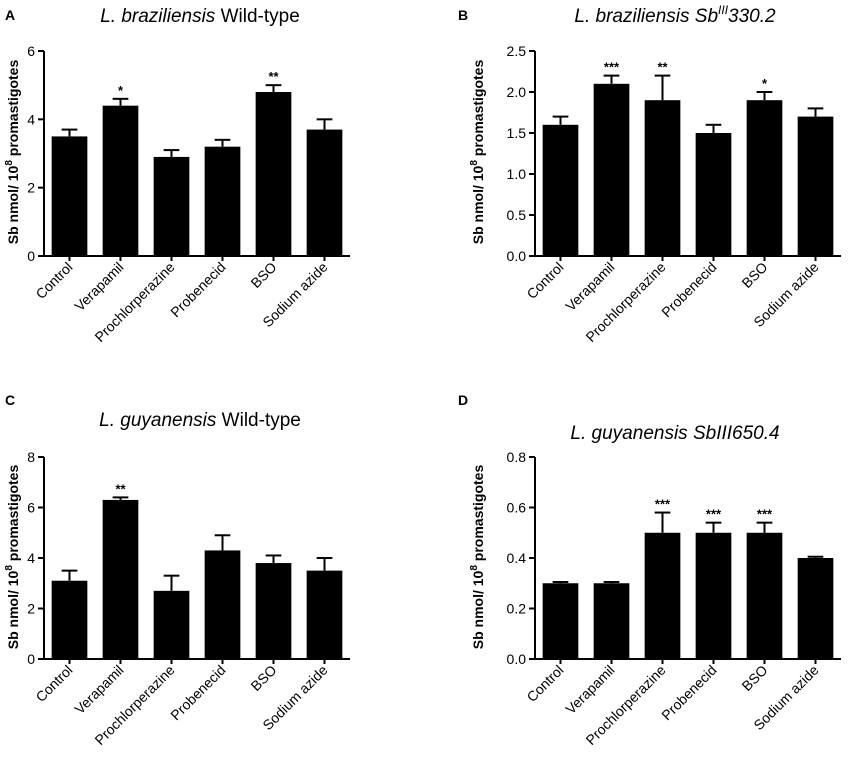 Image resolution: width=850 pixels, height=761 pixels. Describe the element at coordinates (646, 16) in the screenshot. I see `title-italic: L. braziliensis Sb` at that location.